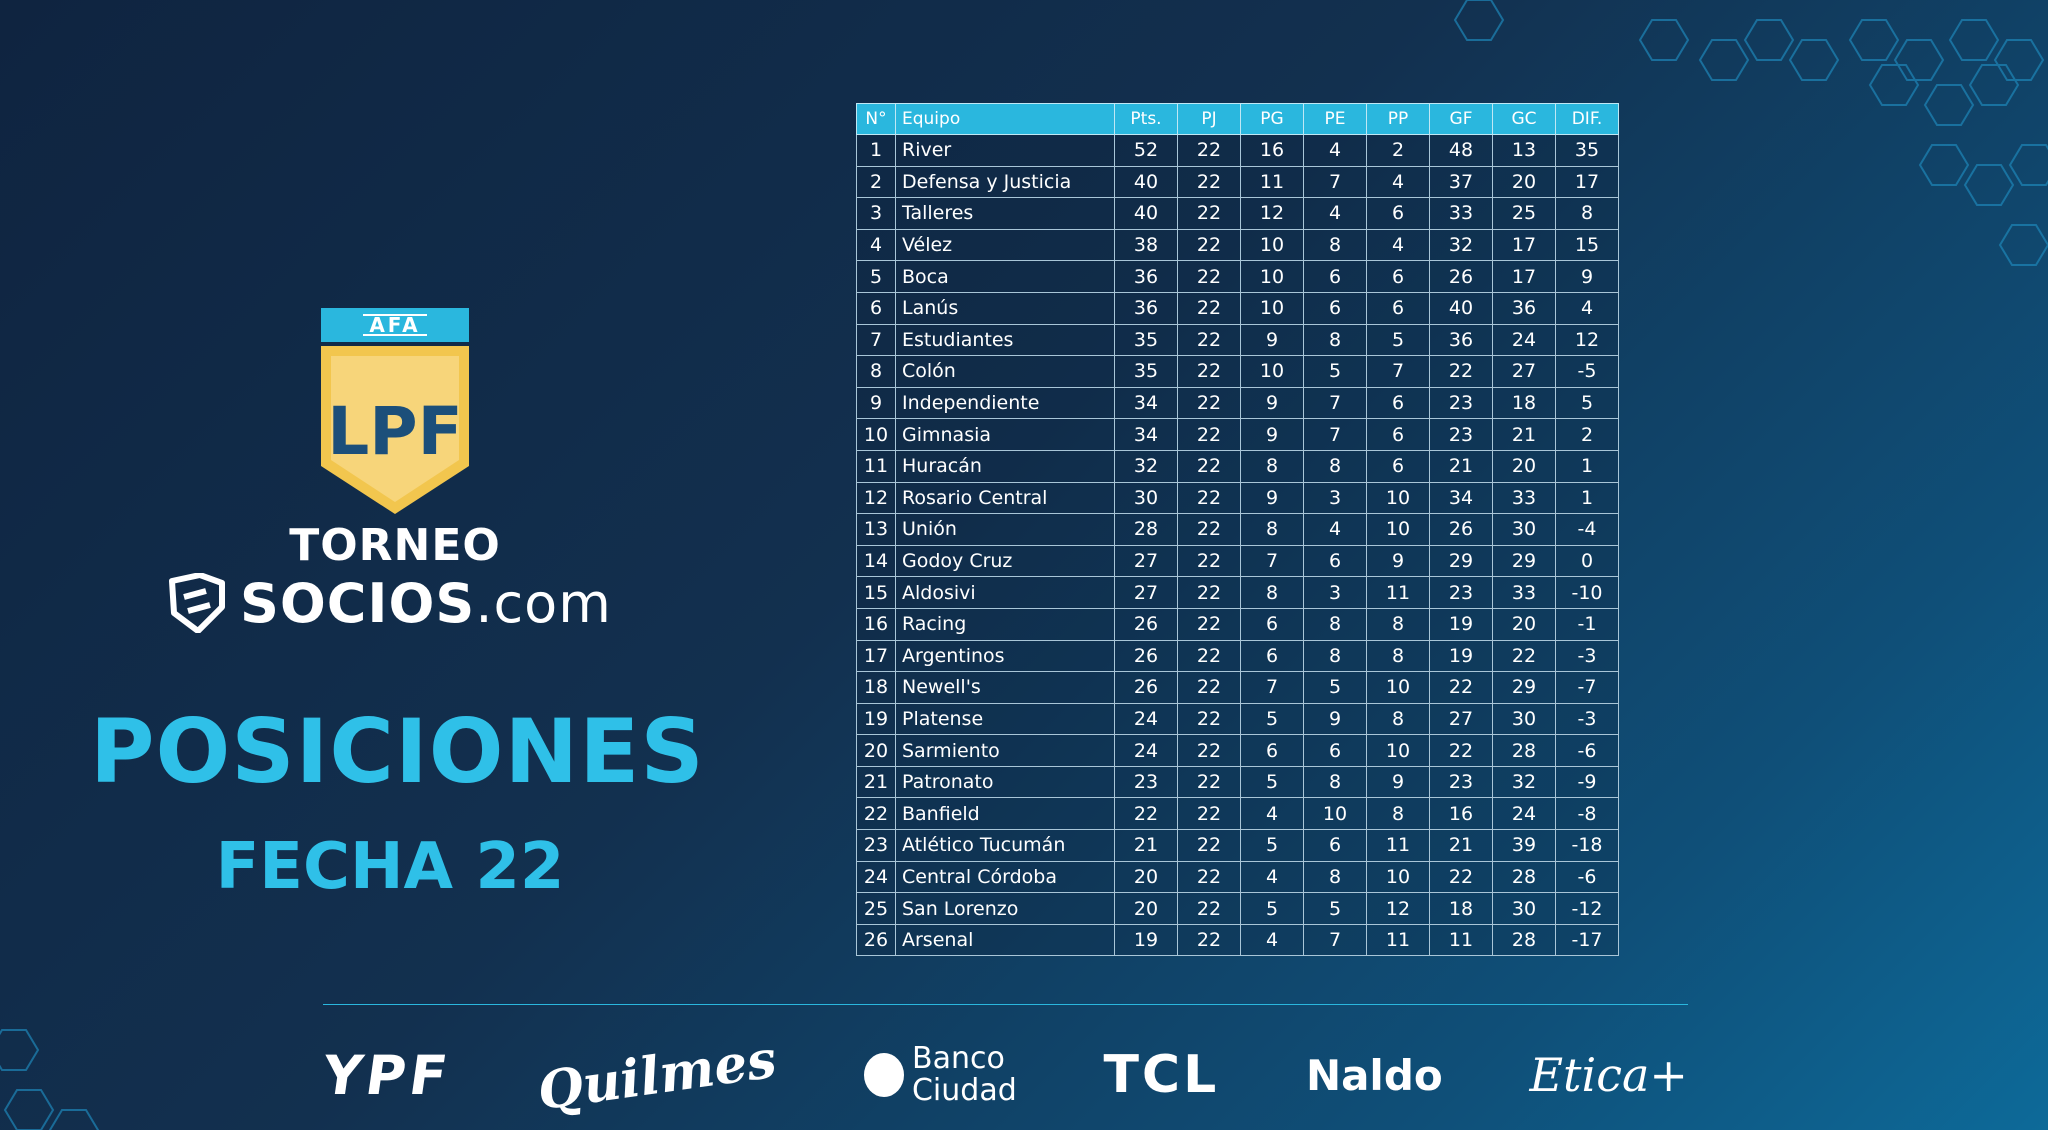 The width and height of the screenshot is (2048, 1130). What do you see at coordinates (1461, 182) in the screenshot?
I see `stat-cell: 37` at bounding box center [1461, 182].